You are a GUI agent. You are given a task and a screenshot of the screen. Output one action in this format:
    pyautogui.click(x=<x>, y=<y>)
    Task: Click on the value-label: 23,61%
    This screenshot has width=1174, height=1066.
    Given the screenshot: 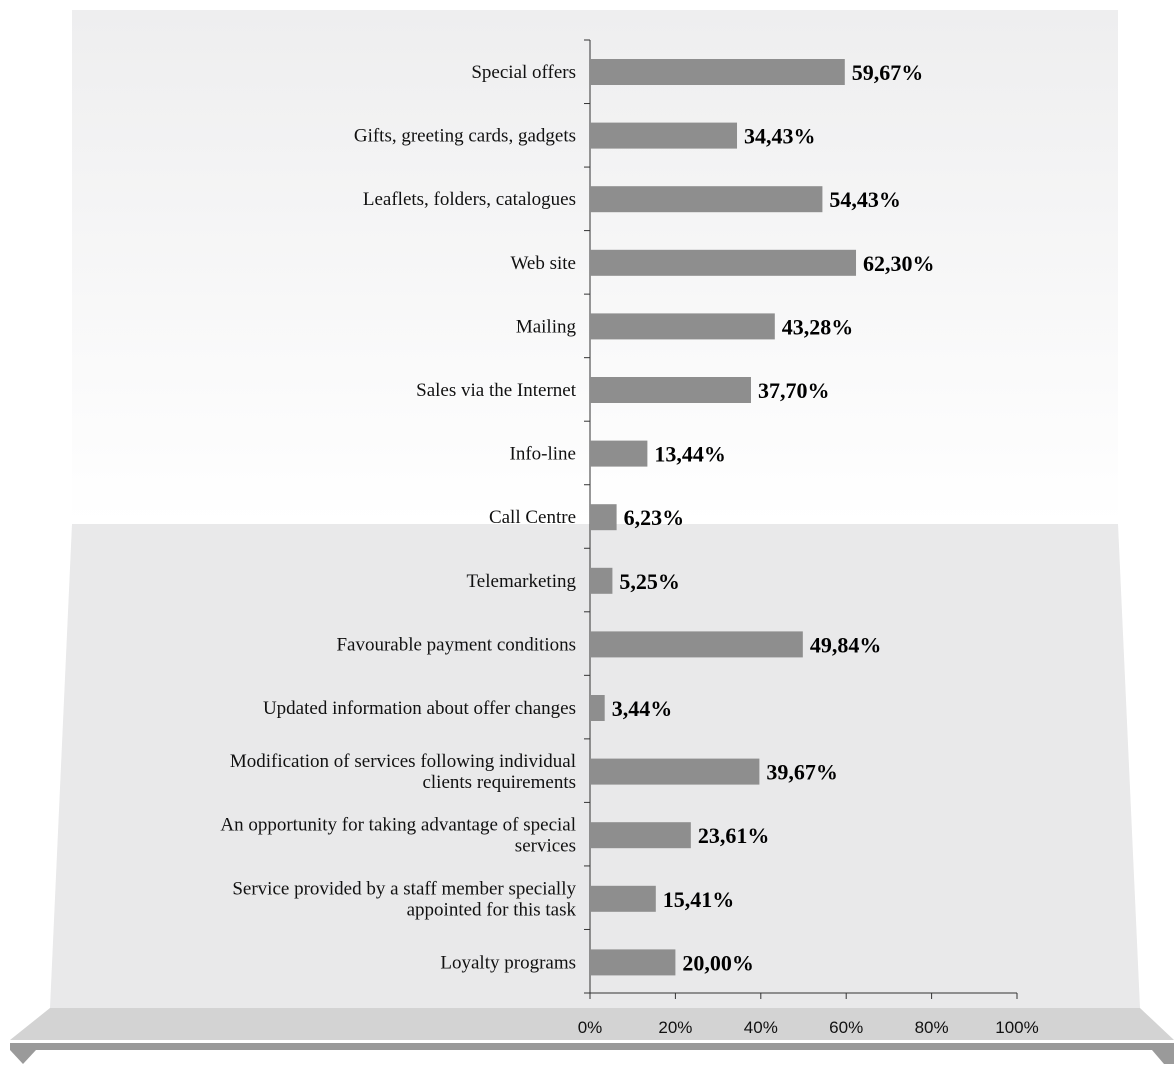 What is the action you would take?
    pyautogui.click(x=734, y=835)
    